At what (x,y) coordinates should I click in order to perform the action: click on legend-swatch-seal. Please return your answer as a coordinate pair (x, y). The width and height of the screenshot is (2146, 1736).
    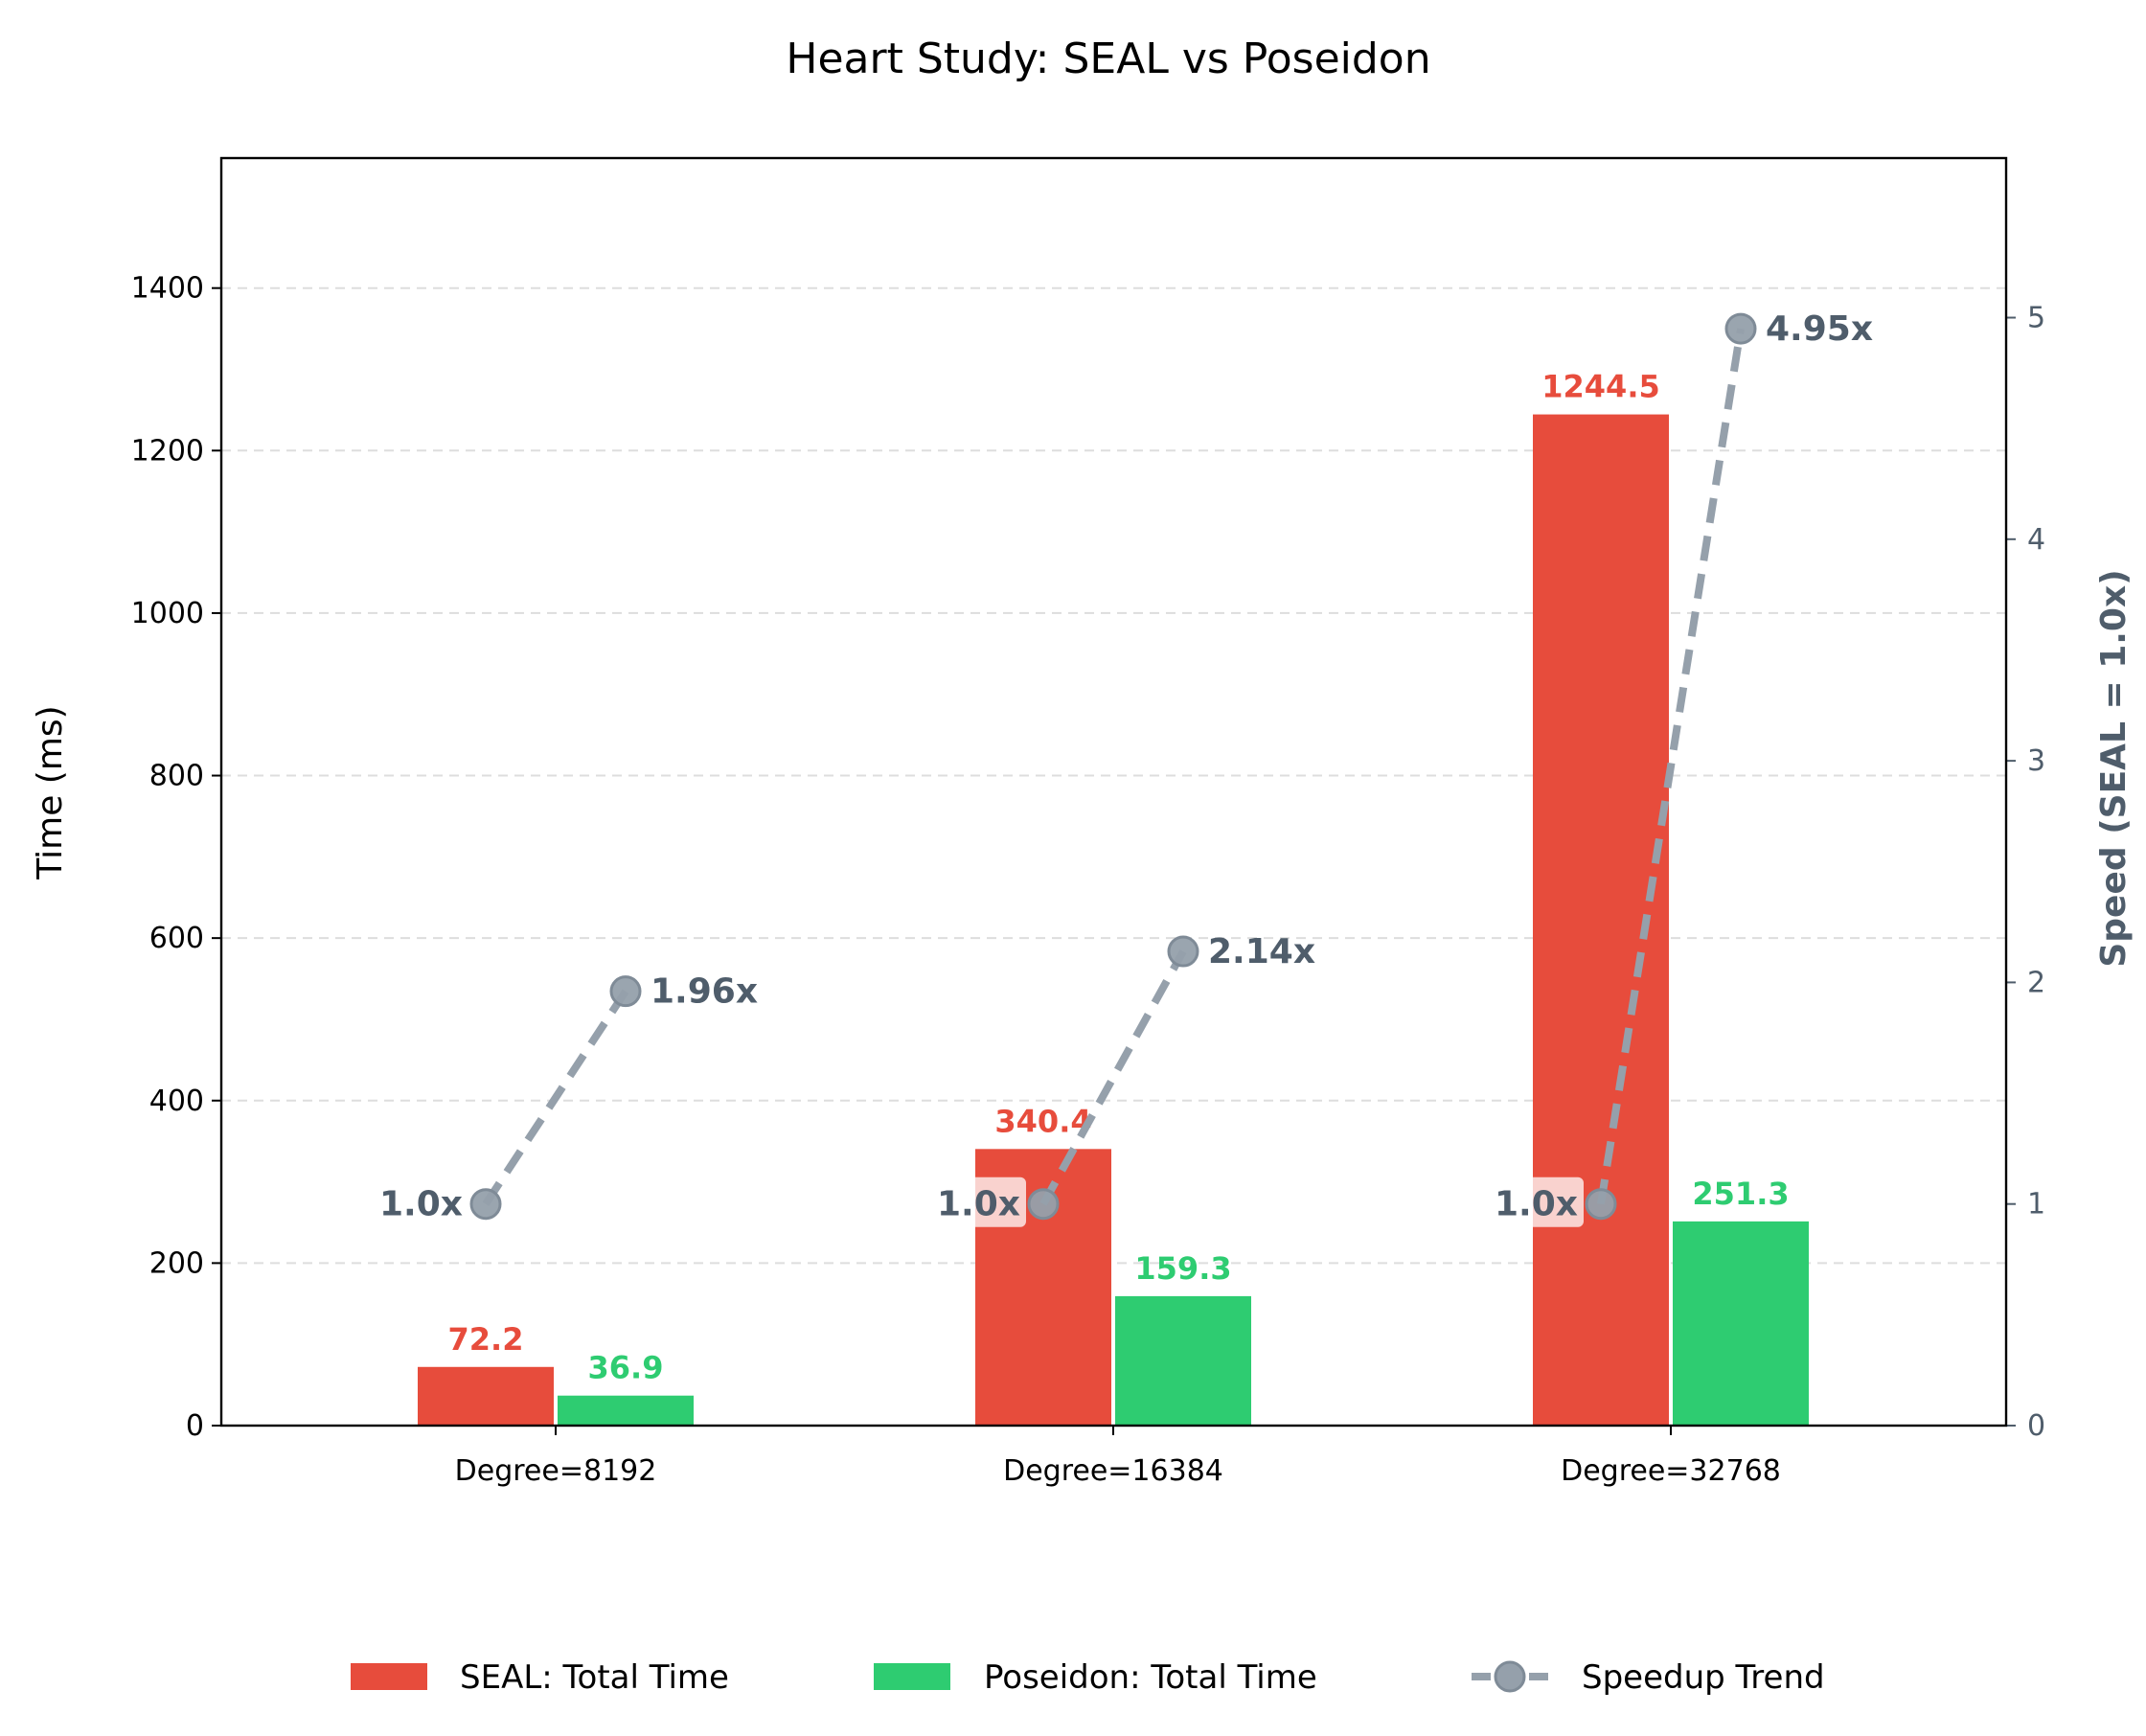
    Looking at the image, I should click on (389, 1676).